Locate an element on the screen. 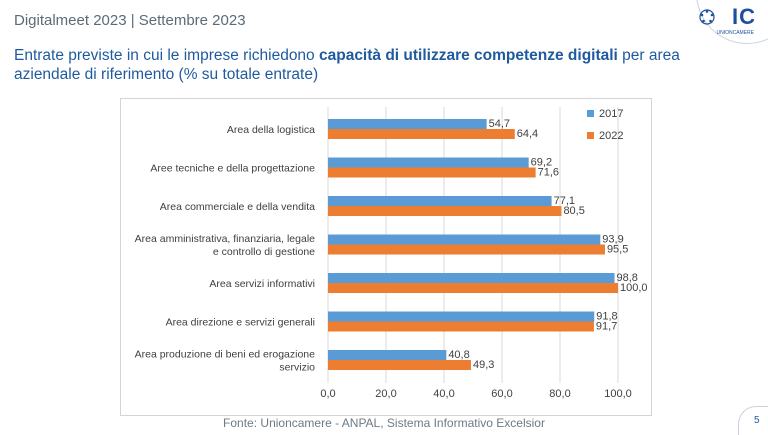 Image resolution: width=768 pixels, height=435 pixels. page-number-tab: 5 is located at coordinates (753, 420).